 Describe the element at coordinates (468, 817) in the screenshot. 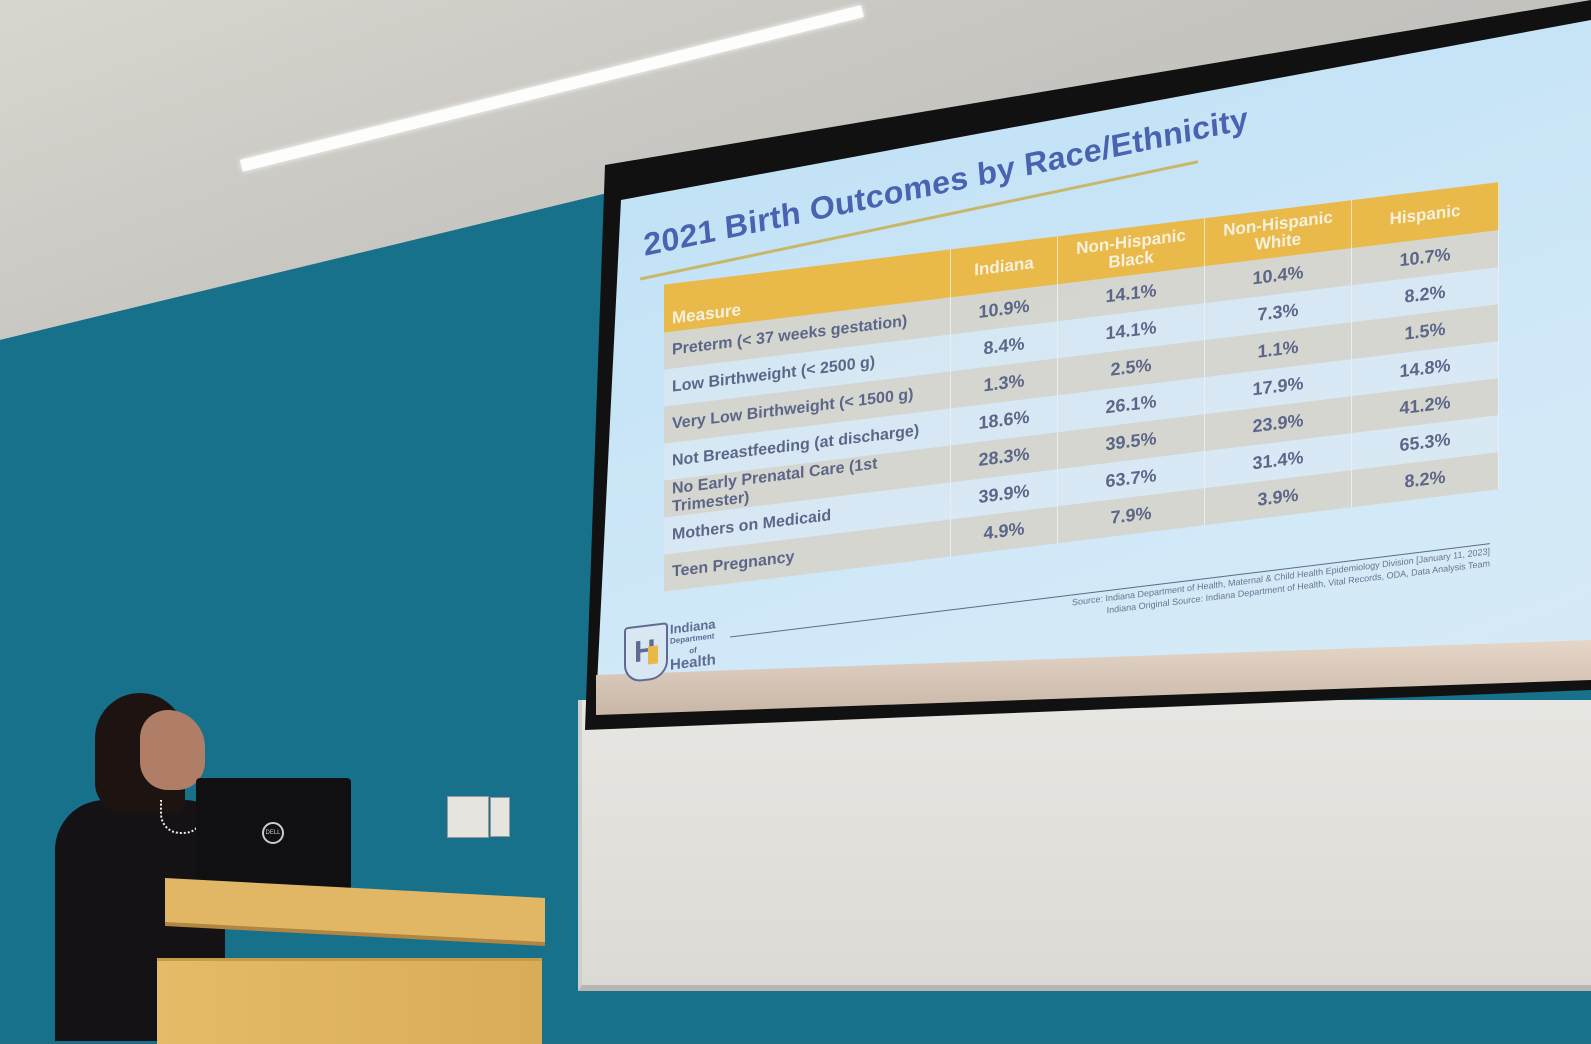

I see `wall-light-switch` at that location.